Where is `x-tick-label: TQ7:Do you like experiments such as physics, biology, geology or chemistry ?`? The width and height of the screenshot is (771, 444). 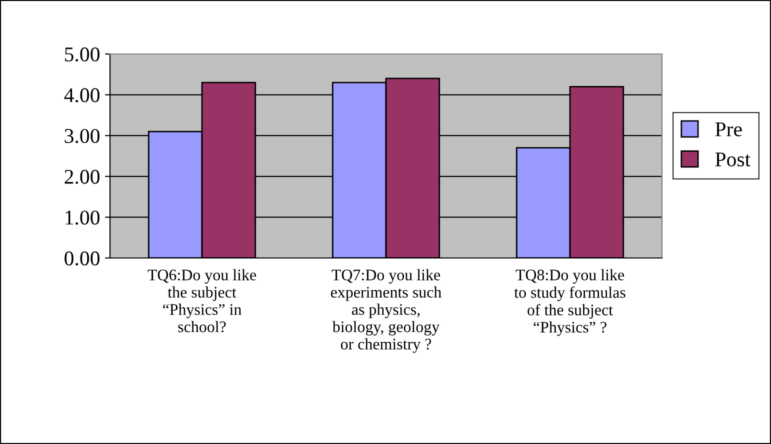 x-tick-label: TQ7:Do you like experiments such as physics, biology, geology or chemistry ? is located at coordinates (386, 311).